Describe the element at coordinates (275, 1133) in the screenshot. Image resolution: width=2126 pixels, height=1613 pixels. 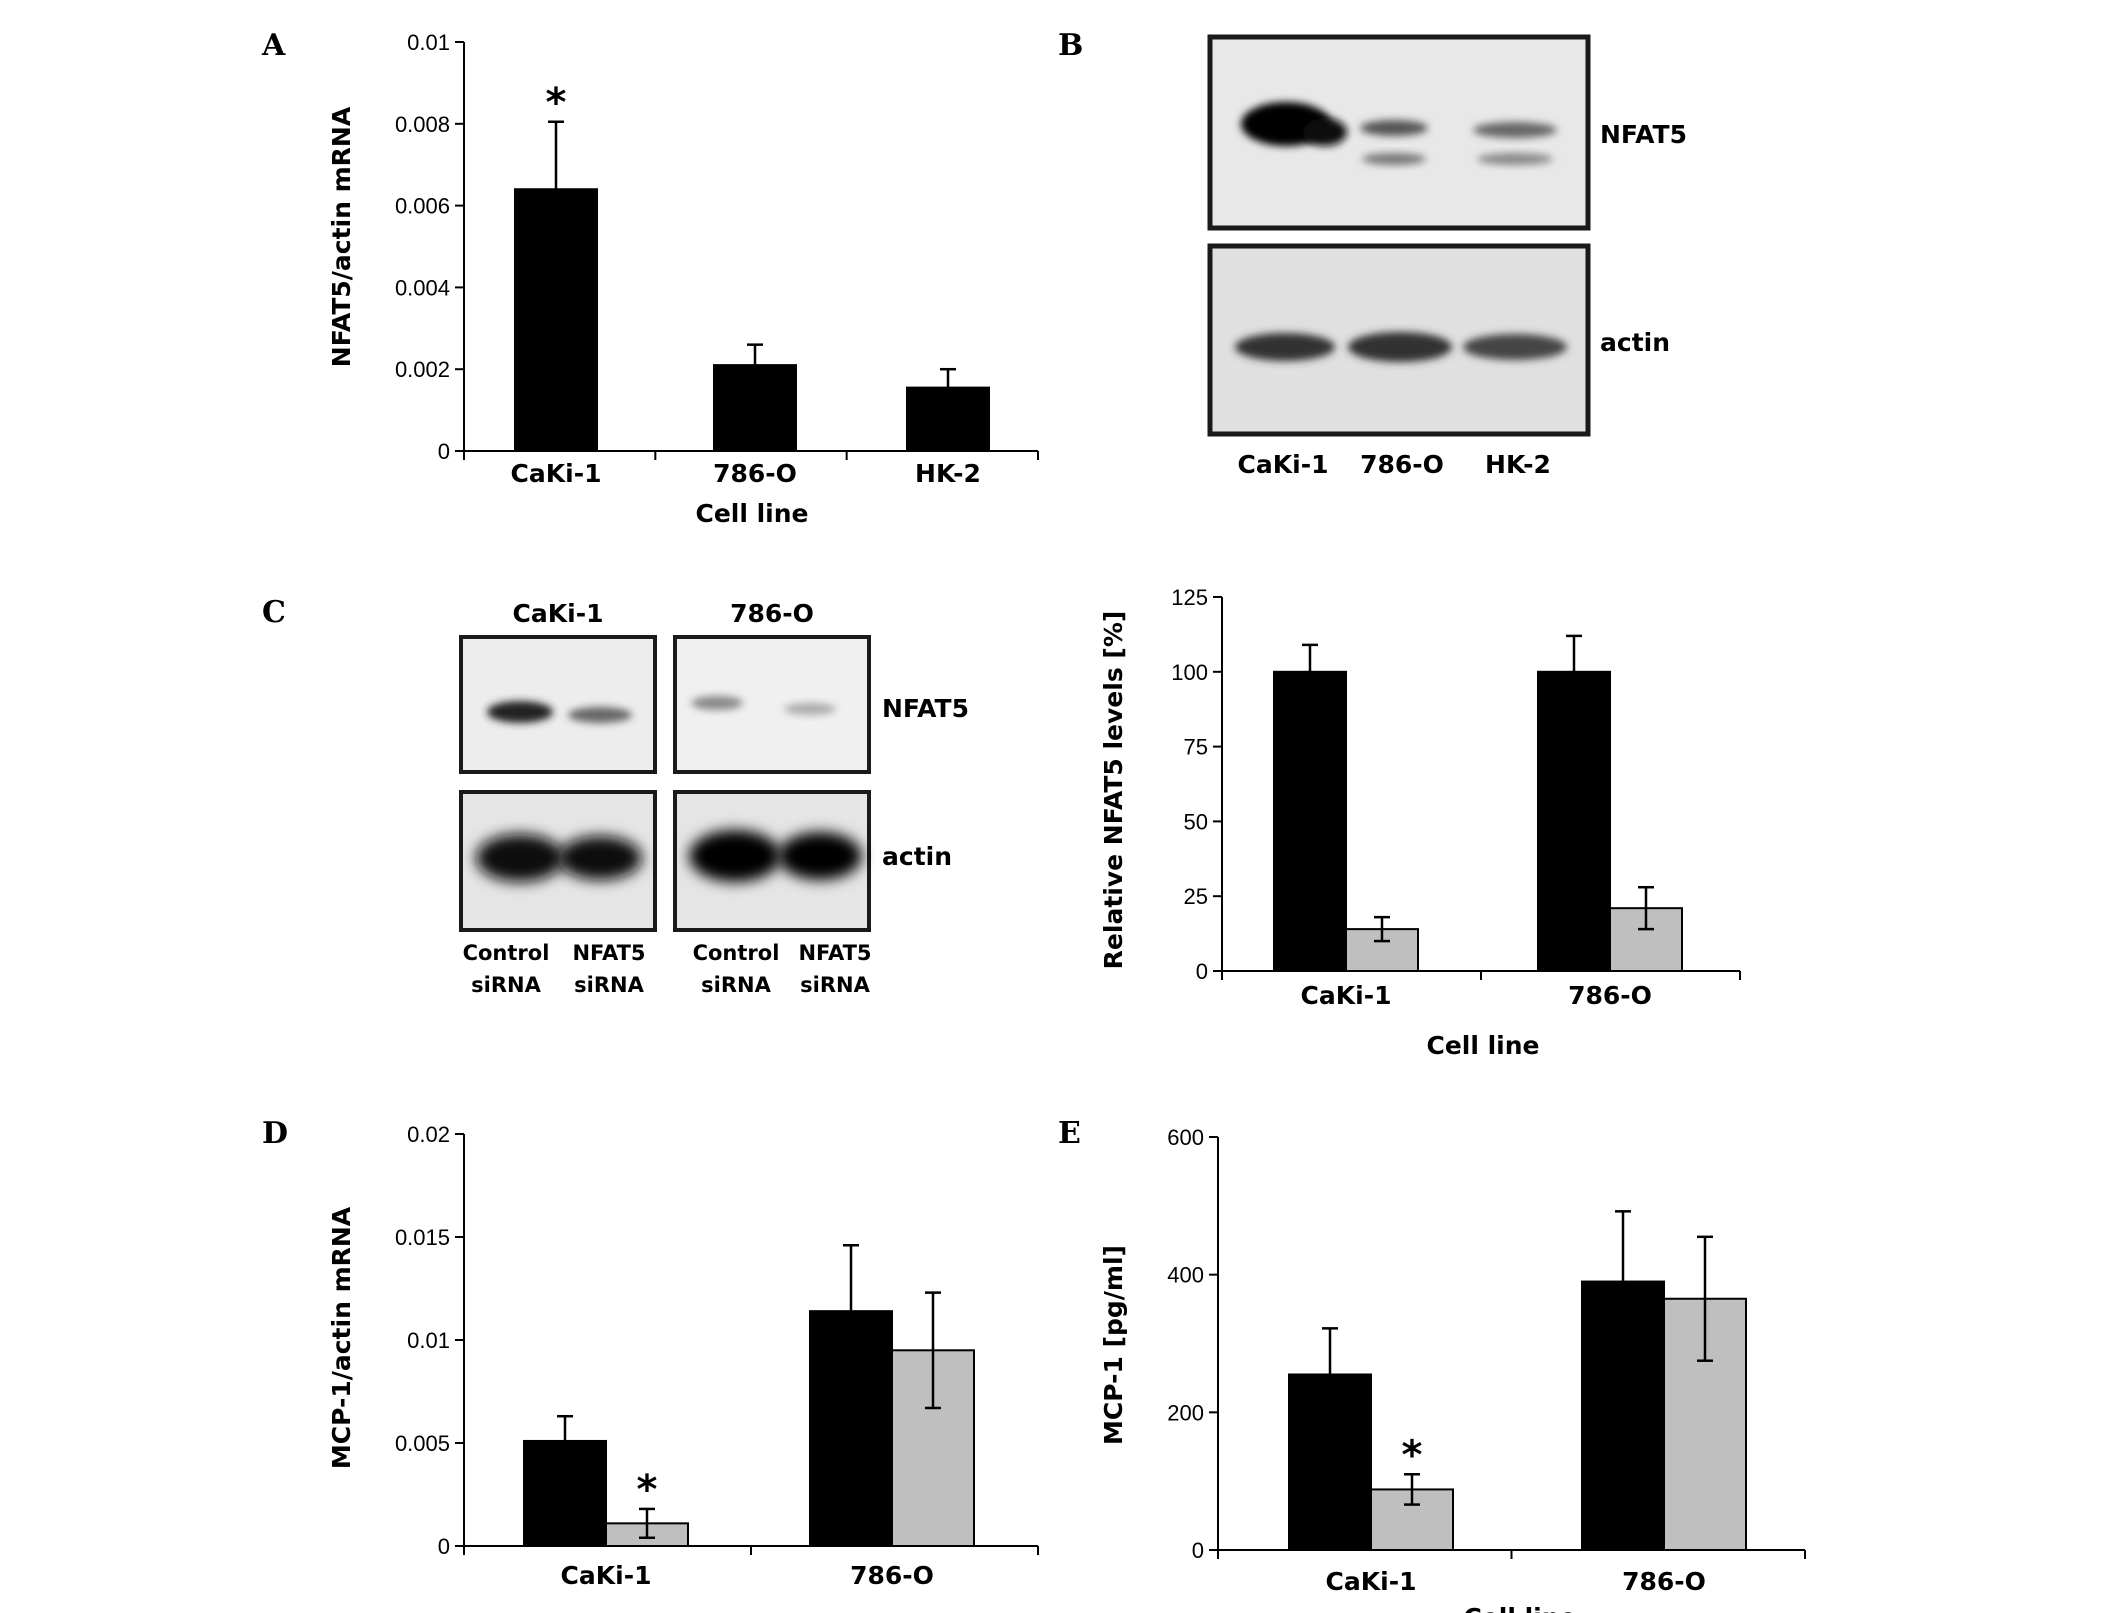
I see `panel-letter-d: D` at that location.